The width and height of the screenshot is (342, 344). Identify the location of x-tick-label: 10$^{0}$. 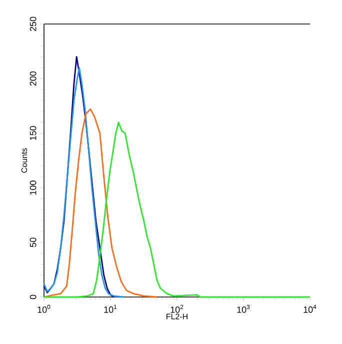
(44, 308).